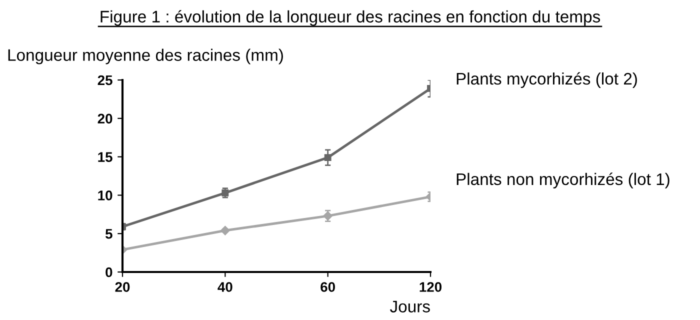 The image size is (700, 320). I want to click on chart-title: Figure 1 : évolution de la longueur des racines en fonction du temps, so click(350, 18).